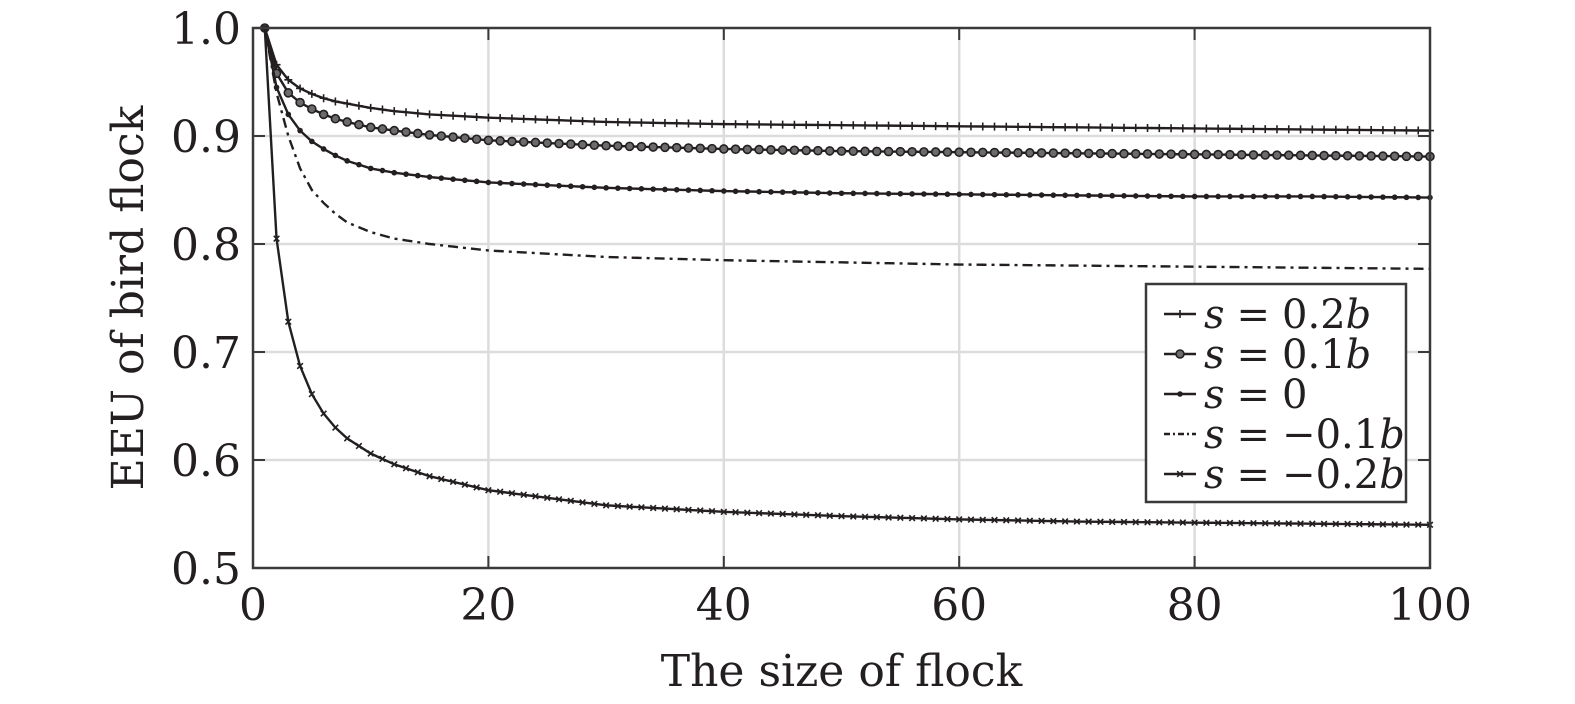 The height and width of the screenshot is (704, 1575). I want to click on x-axis-label: The size of flock, so click(842, 671).